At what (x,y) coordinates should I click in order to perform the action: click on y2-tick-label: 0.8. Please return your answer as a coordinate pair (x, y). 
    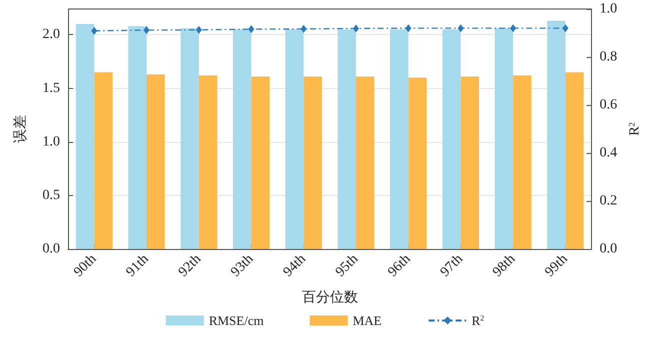
    Looking at the image, I should click on (609, 57).